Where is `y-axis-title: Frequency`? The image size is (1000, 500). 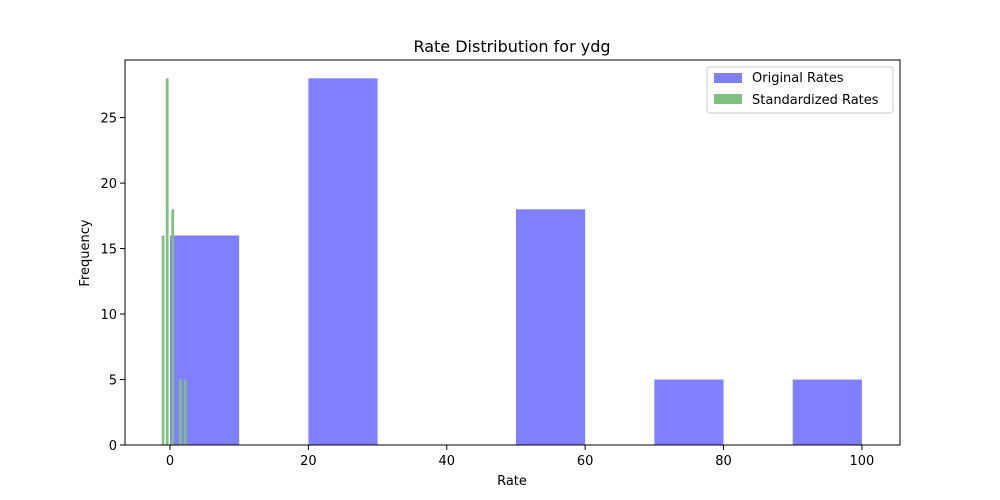
y-axis-title: Frequency is located at coordinates (85, 252).